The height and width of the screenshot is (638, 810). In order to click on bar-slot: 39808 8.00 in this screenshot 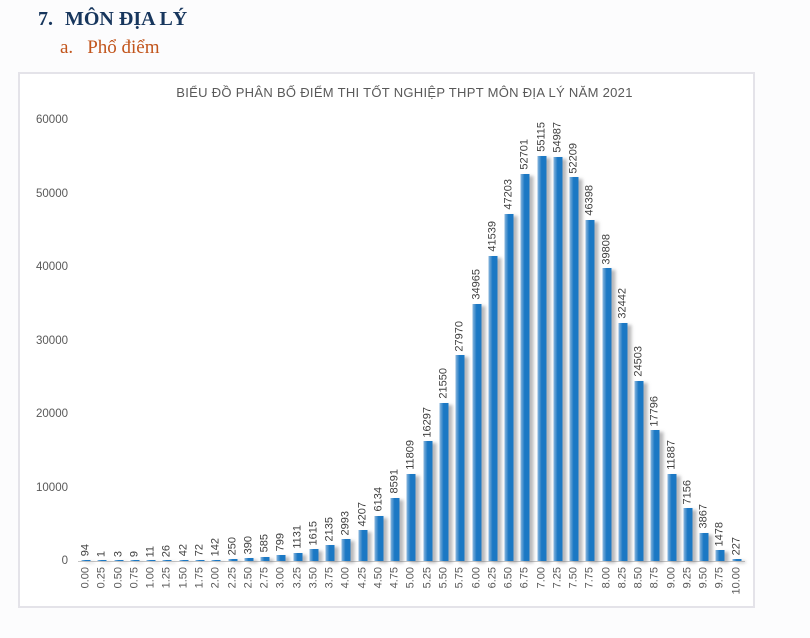, I will do `click(607, 354)`.